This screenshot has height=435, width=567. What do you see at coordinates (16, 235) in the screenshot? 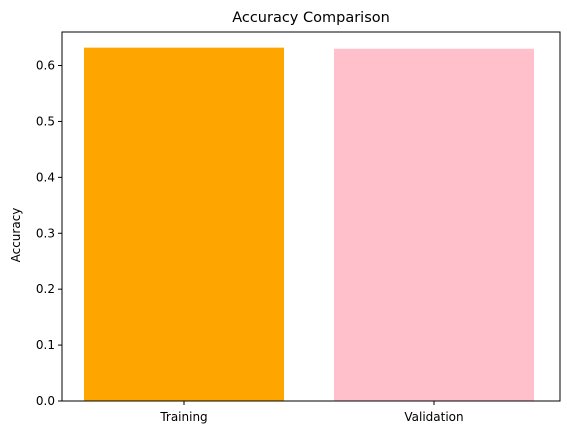
I see `y-axis-label: Accuracy` at bounding box center [16, 235].